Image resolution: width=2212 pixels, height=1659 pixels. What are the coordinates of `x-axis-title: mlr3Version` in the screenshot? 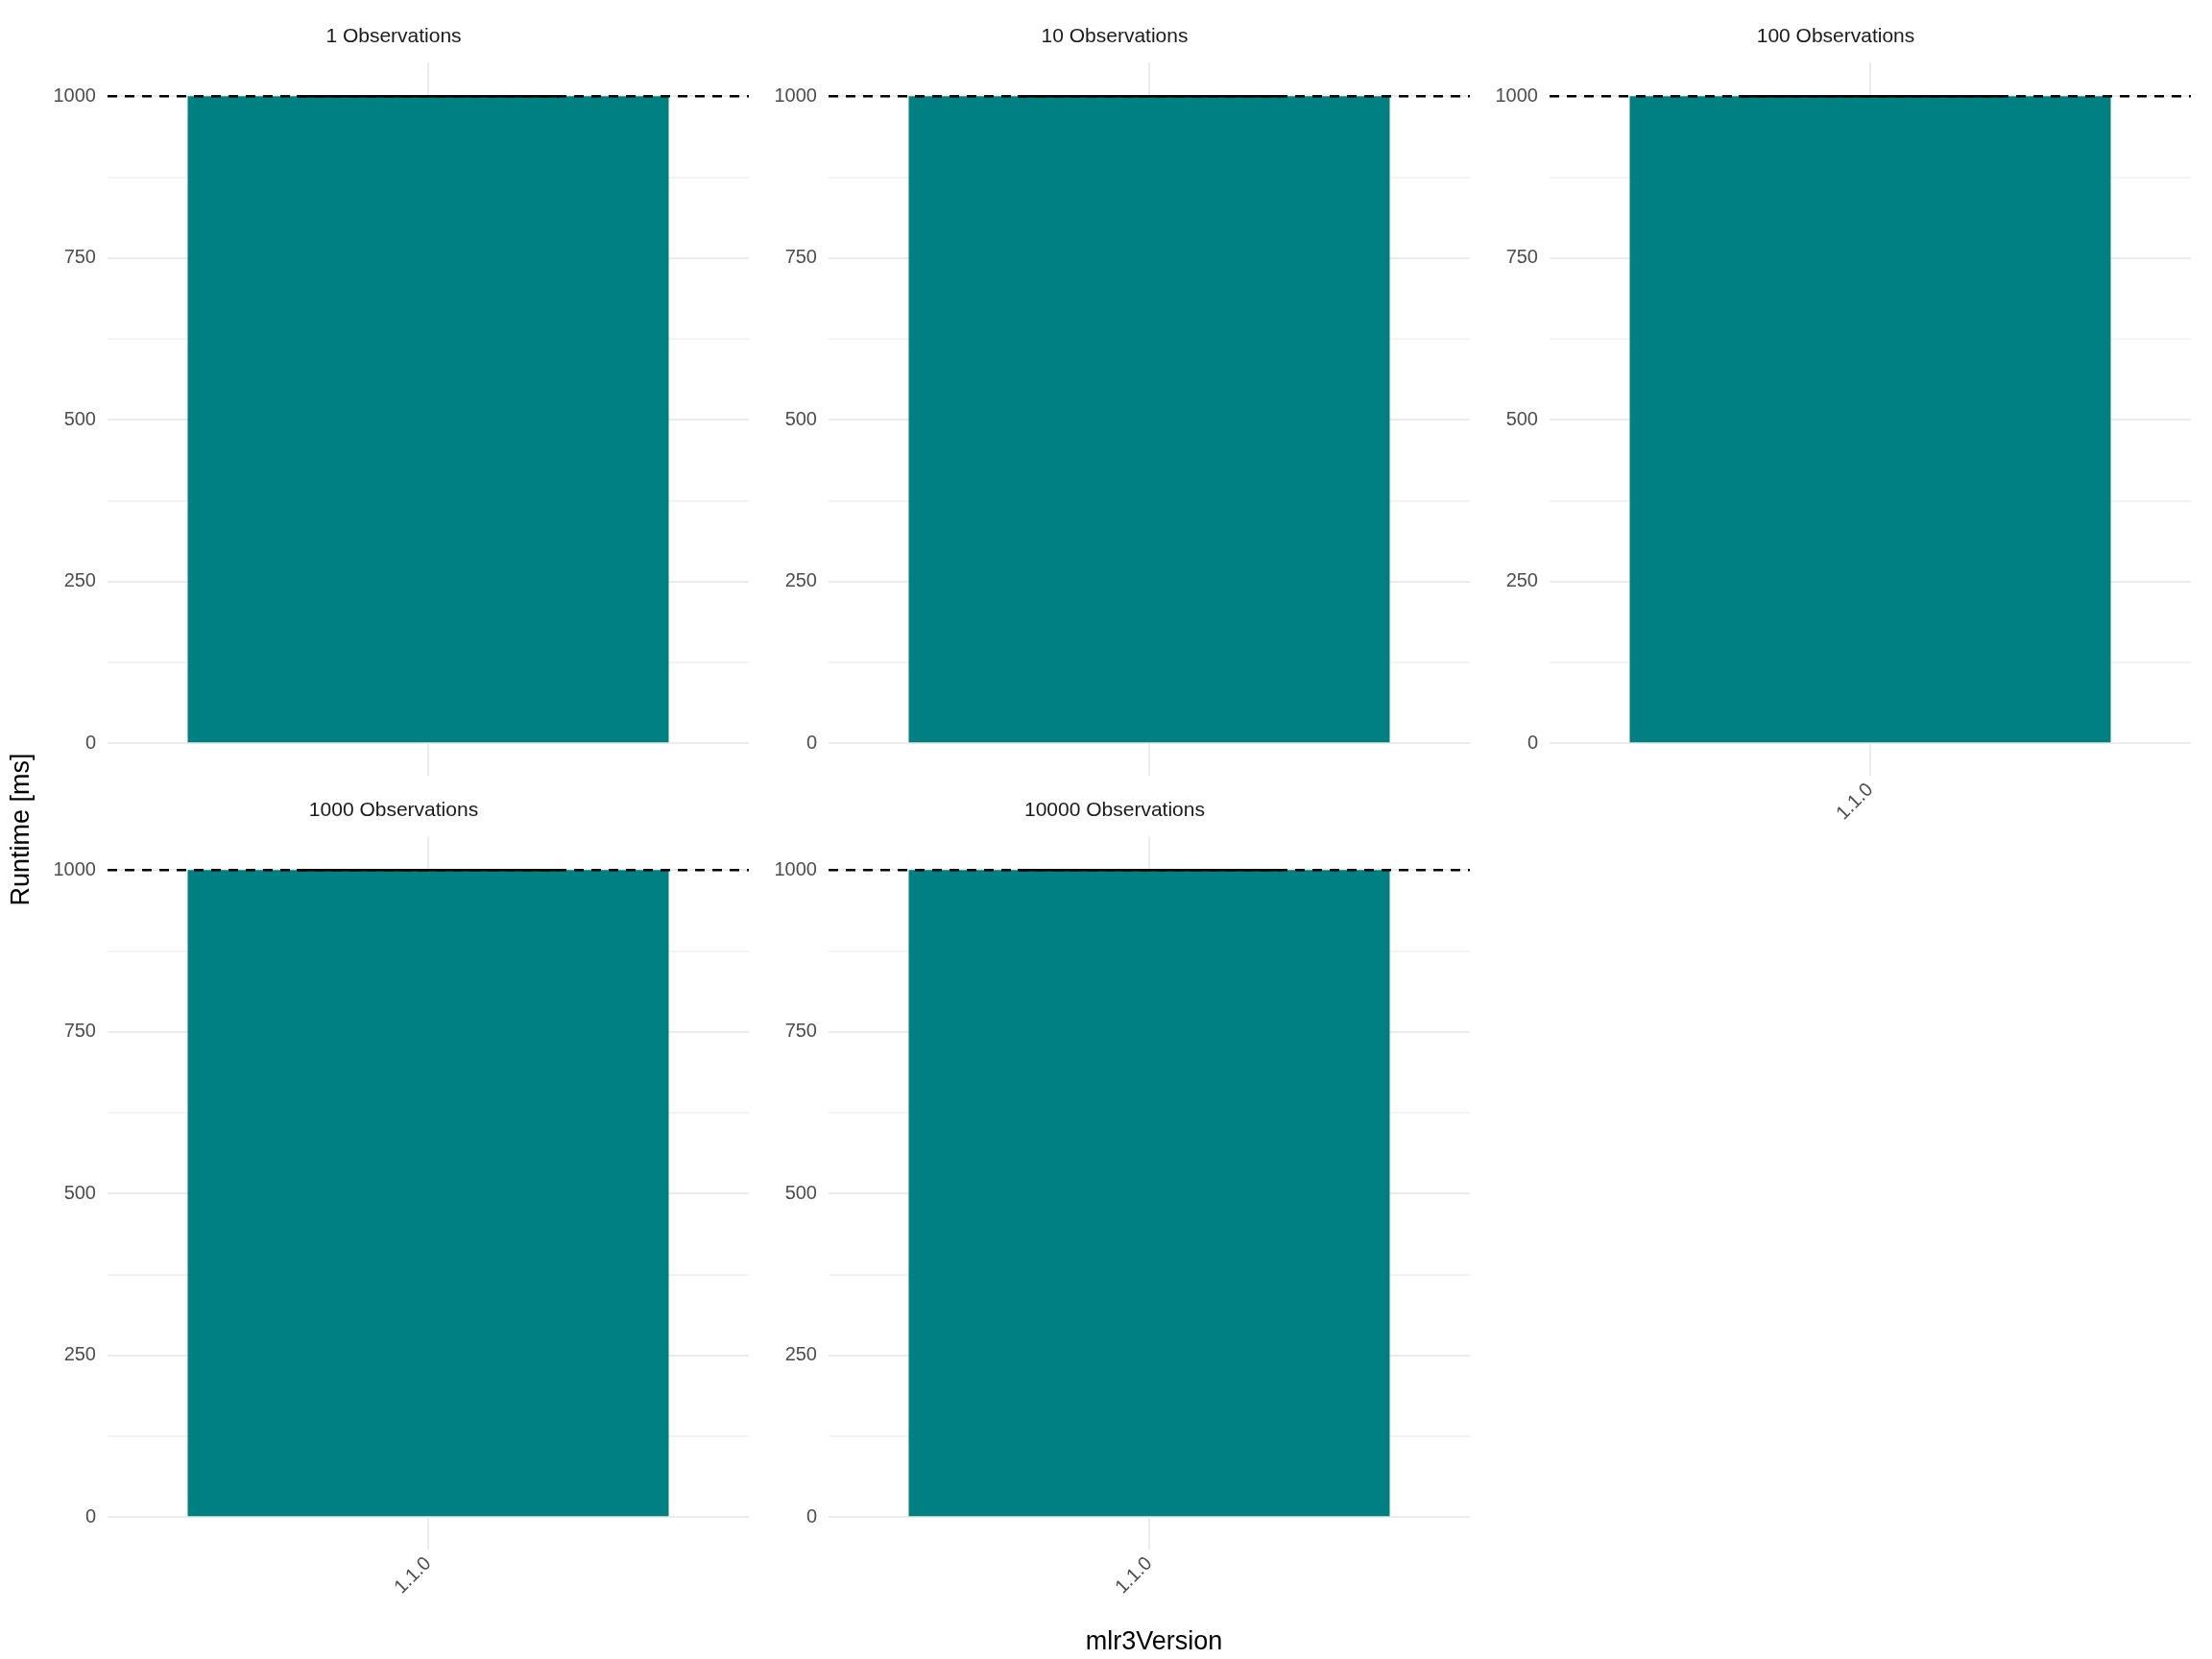 It's located at (1154, 1641).